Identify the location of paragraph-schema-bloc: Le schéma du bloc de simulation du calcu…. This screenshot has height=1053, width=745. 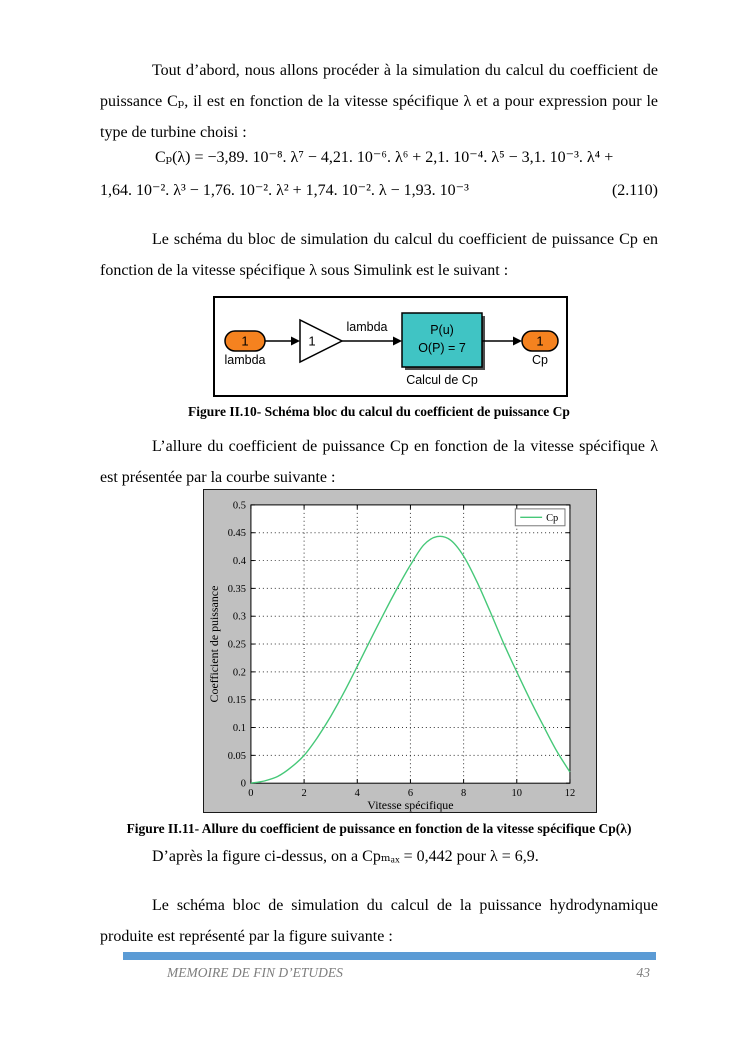
(379, 255).